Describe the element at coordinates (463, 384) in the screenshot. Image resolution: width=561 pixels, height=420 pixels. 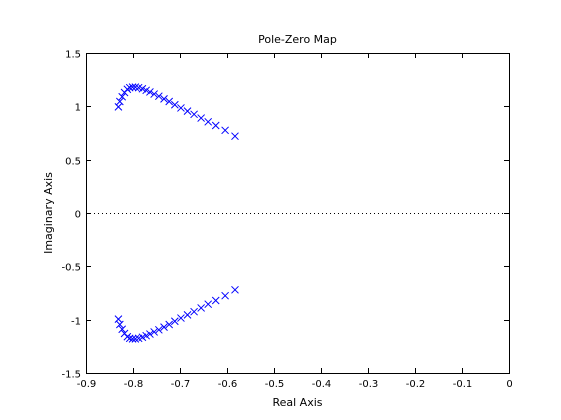
I see `x-tick-label: -0.1` at that location.